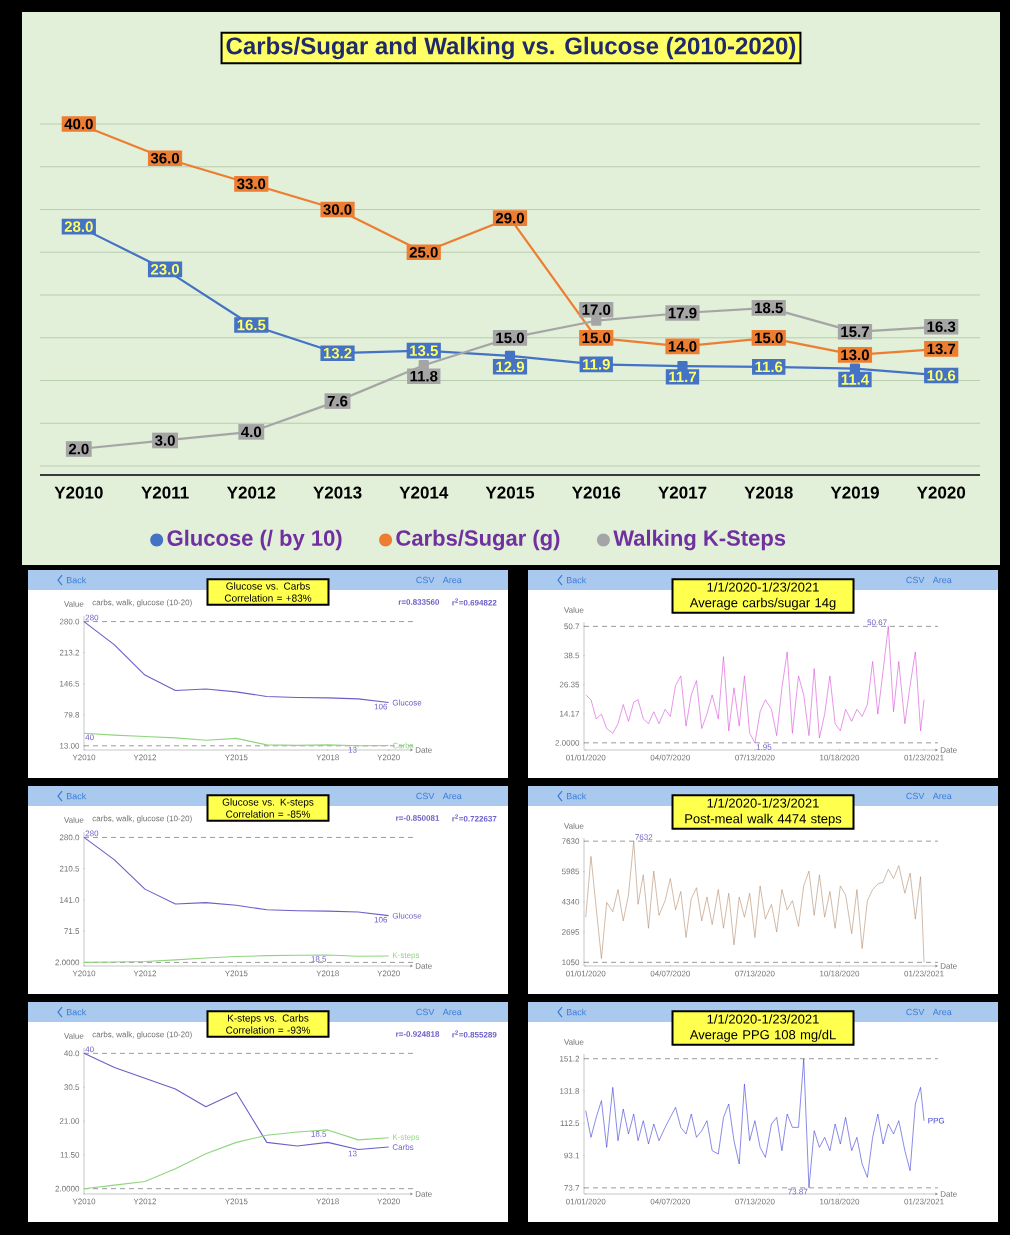  I want to click on chart-title: 1/1/2020-1/23/2021 Average PPG 108 mg/dL, so click(762, 1028).